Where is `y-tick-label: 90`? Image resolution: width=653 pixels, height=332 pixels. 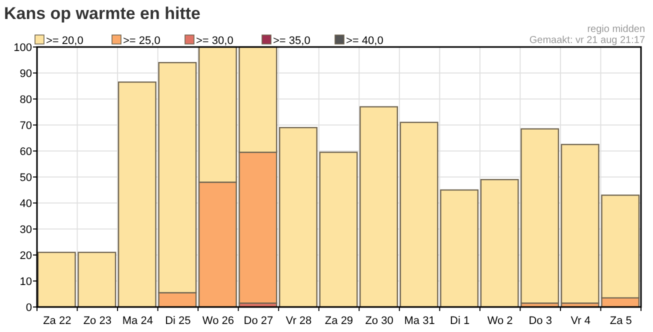
y-tick-label: 90 is located at coordinates (26, 74).